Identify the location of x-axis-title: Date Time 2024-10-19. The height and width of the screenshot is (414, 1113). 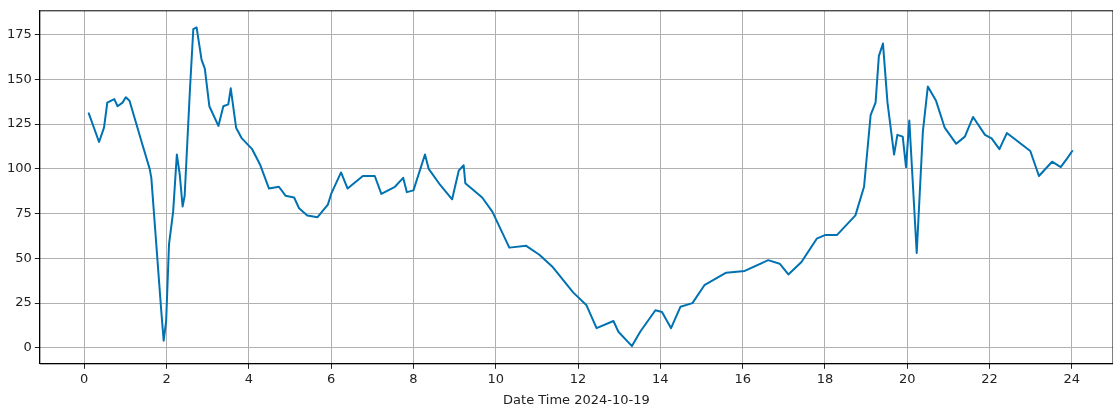
(576, 399).